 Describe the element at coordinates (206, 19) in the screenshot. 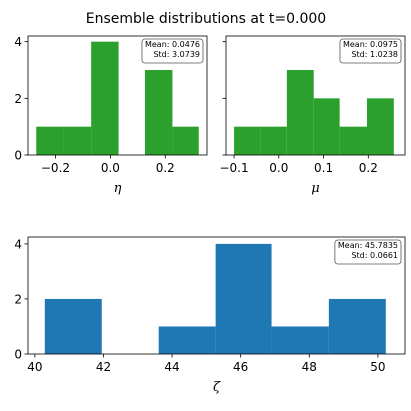

I see `figure-title: Ensemble distributions at t=0.000` at that location.